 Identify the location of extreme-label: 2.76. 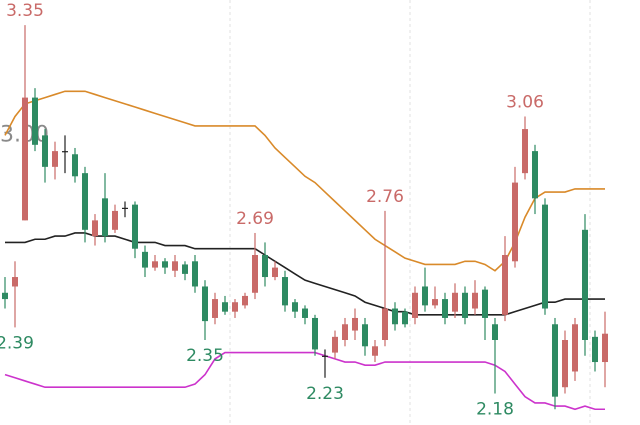
(385, 197).